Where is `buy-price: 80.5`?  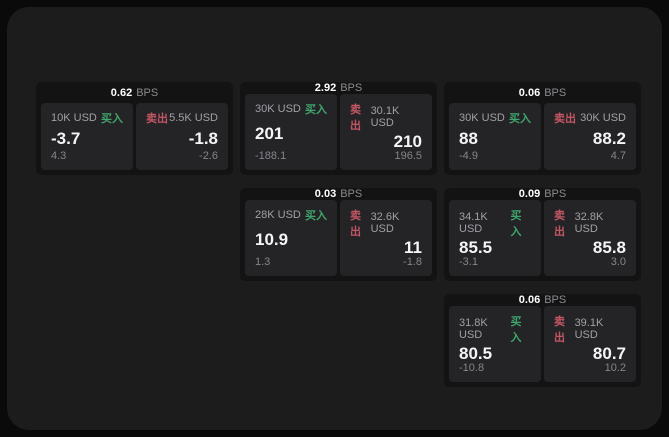
buy-price: 80.5 is located at coordinates (476, 353).